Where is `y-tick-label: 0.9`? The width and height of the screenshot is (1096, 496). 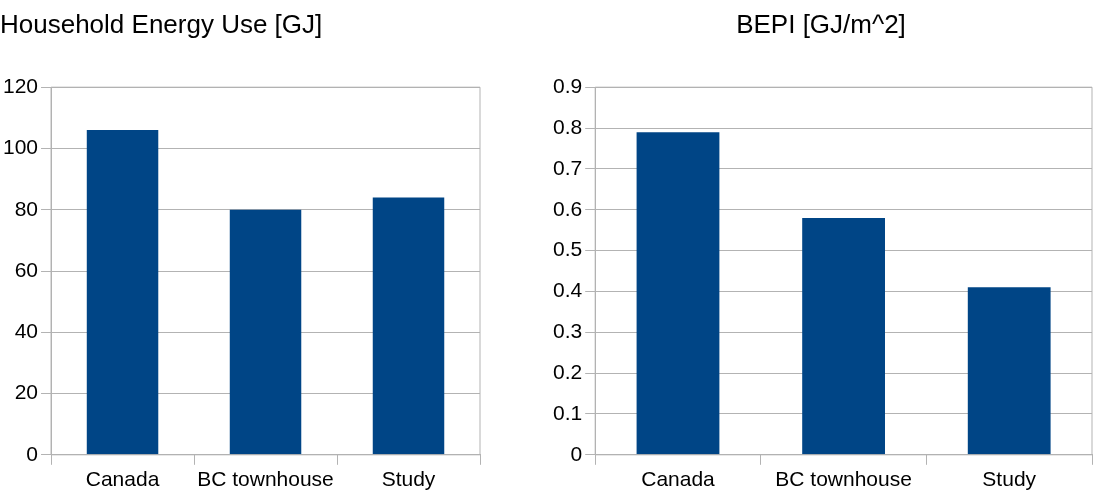
y-tick-label: 0.9 is located at coordinates (567, 85).